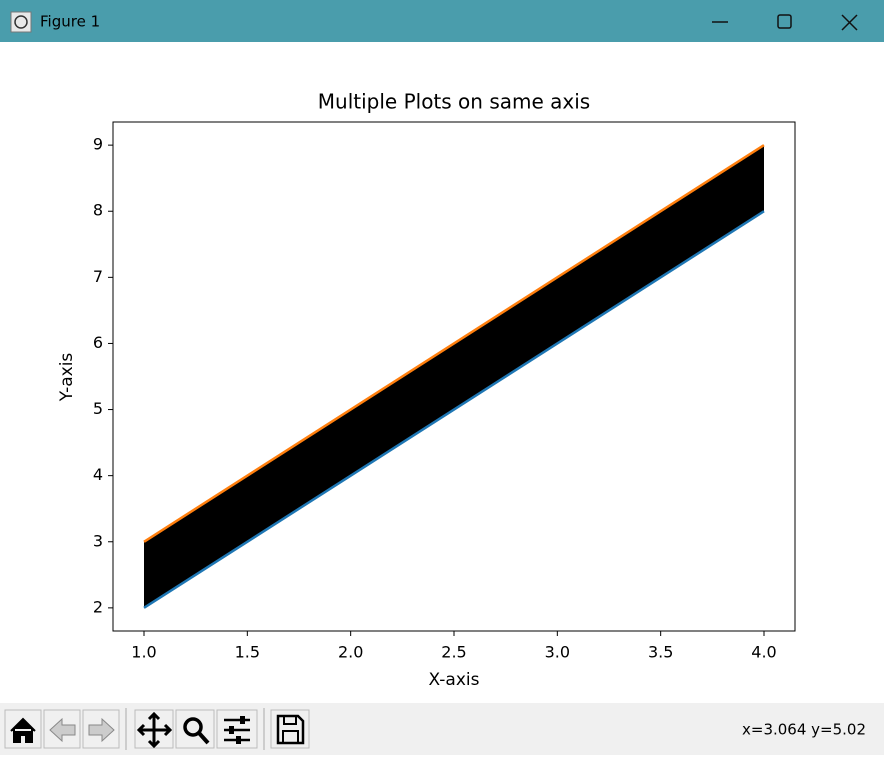  What do you see at coordinates (290, 729) in the screenshot?
I see `save-button` at bounding box center [290, 729].